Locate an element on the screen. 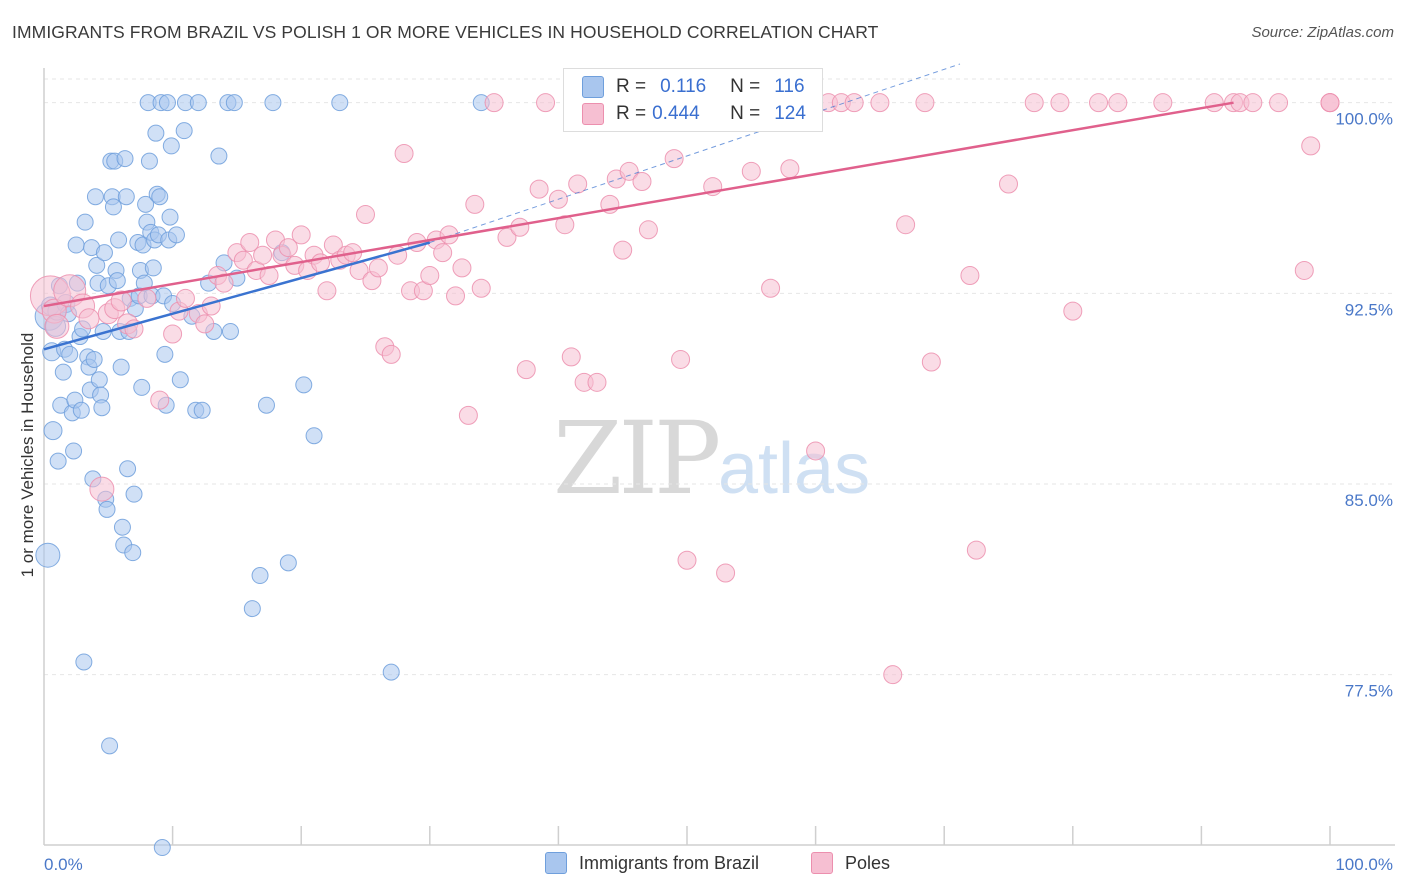 This screenshot has width=1406, height=892. legend-label-brazil: Immigrants from Brazil is located at coordinates (669, 862).